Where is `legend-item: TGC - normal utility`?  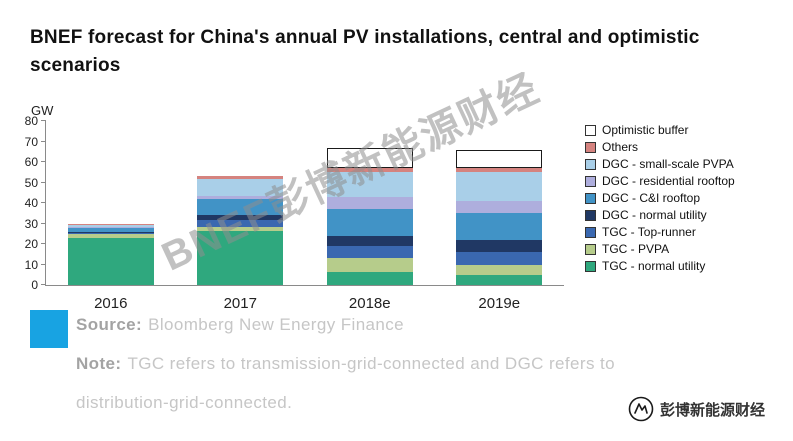 legend-item: TGC - normal utility is located at coordinates (660, 266).